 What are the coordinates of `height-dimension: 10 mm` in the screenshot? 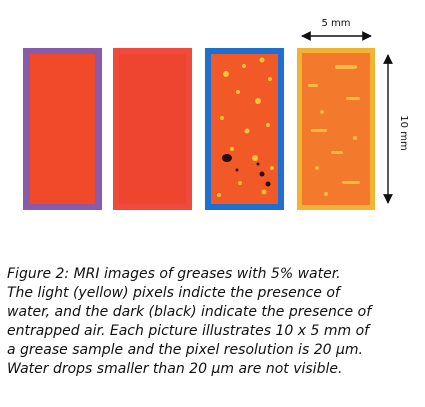 It's located at (396, 129).